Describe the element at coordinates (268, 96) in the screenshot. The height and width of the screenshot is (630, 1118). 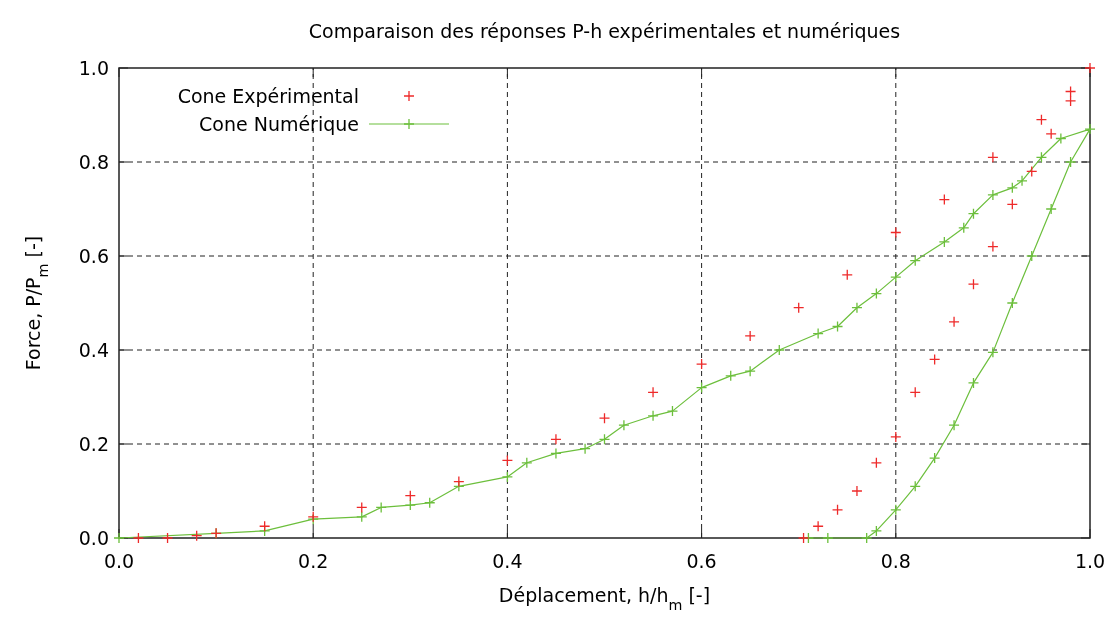
I see `legend-label: Cone Expérimental` at that location.